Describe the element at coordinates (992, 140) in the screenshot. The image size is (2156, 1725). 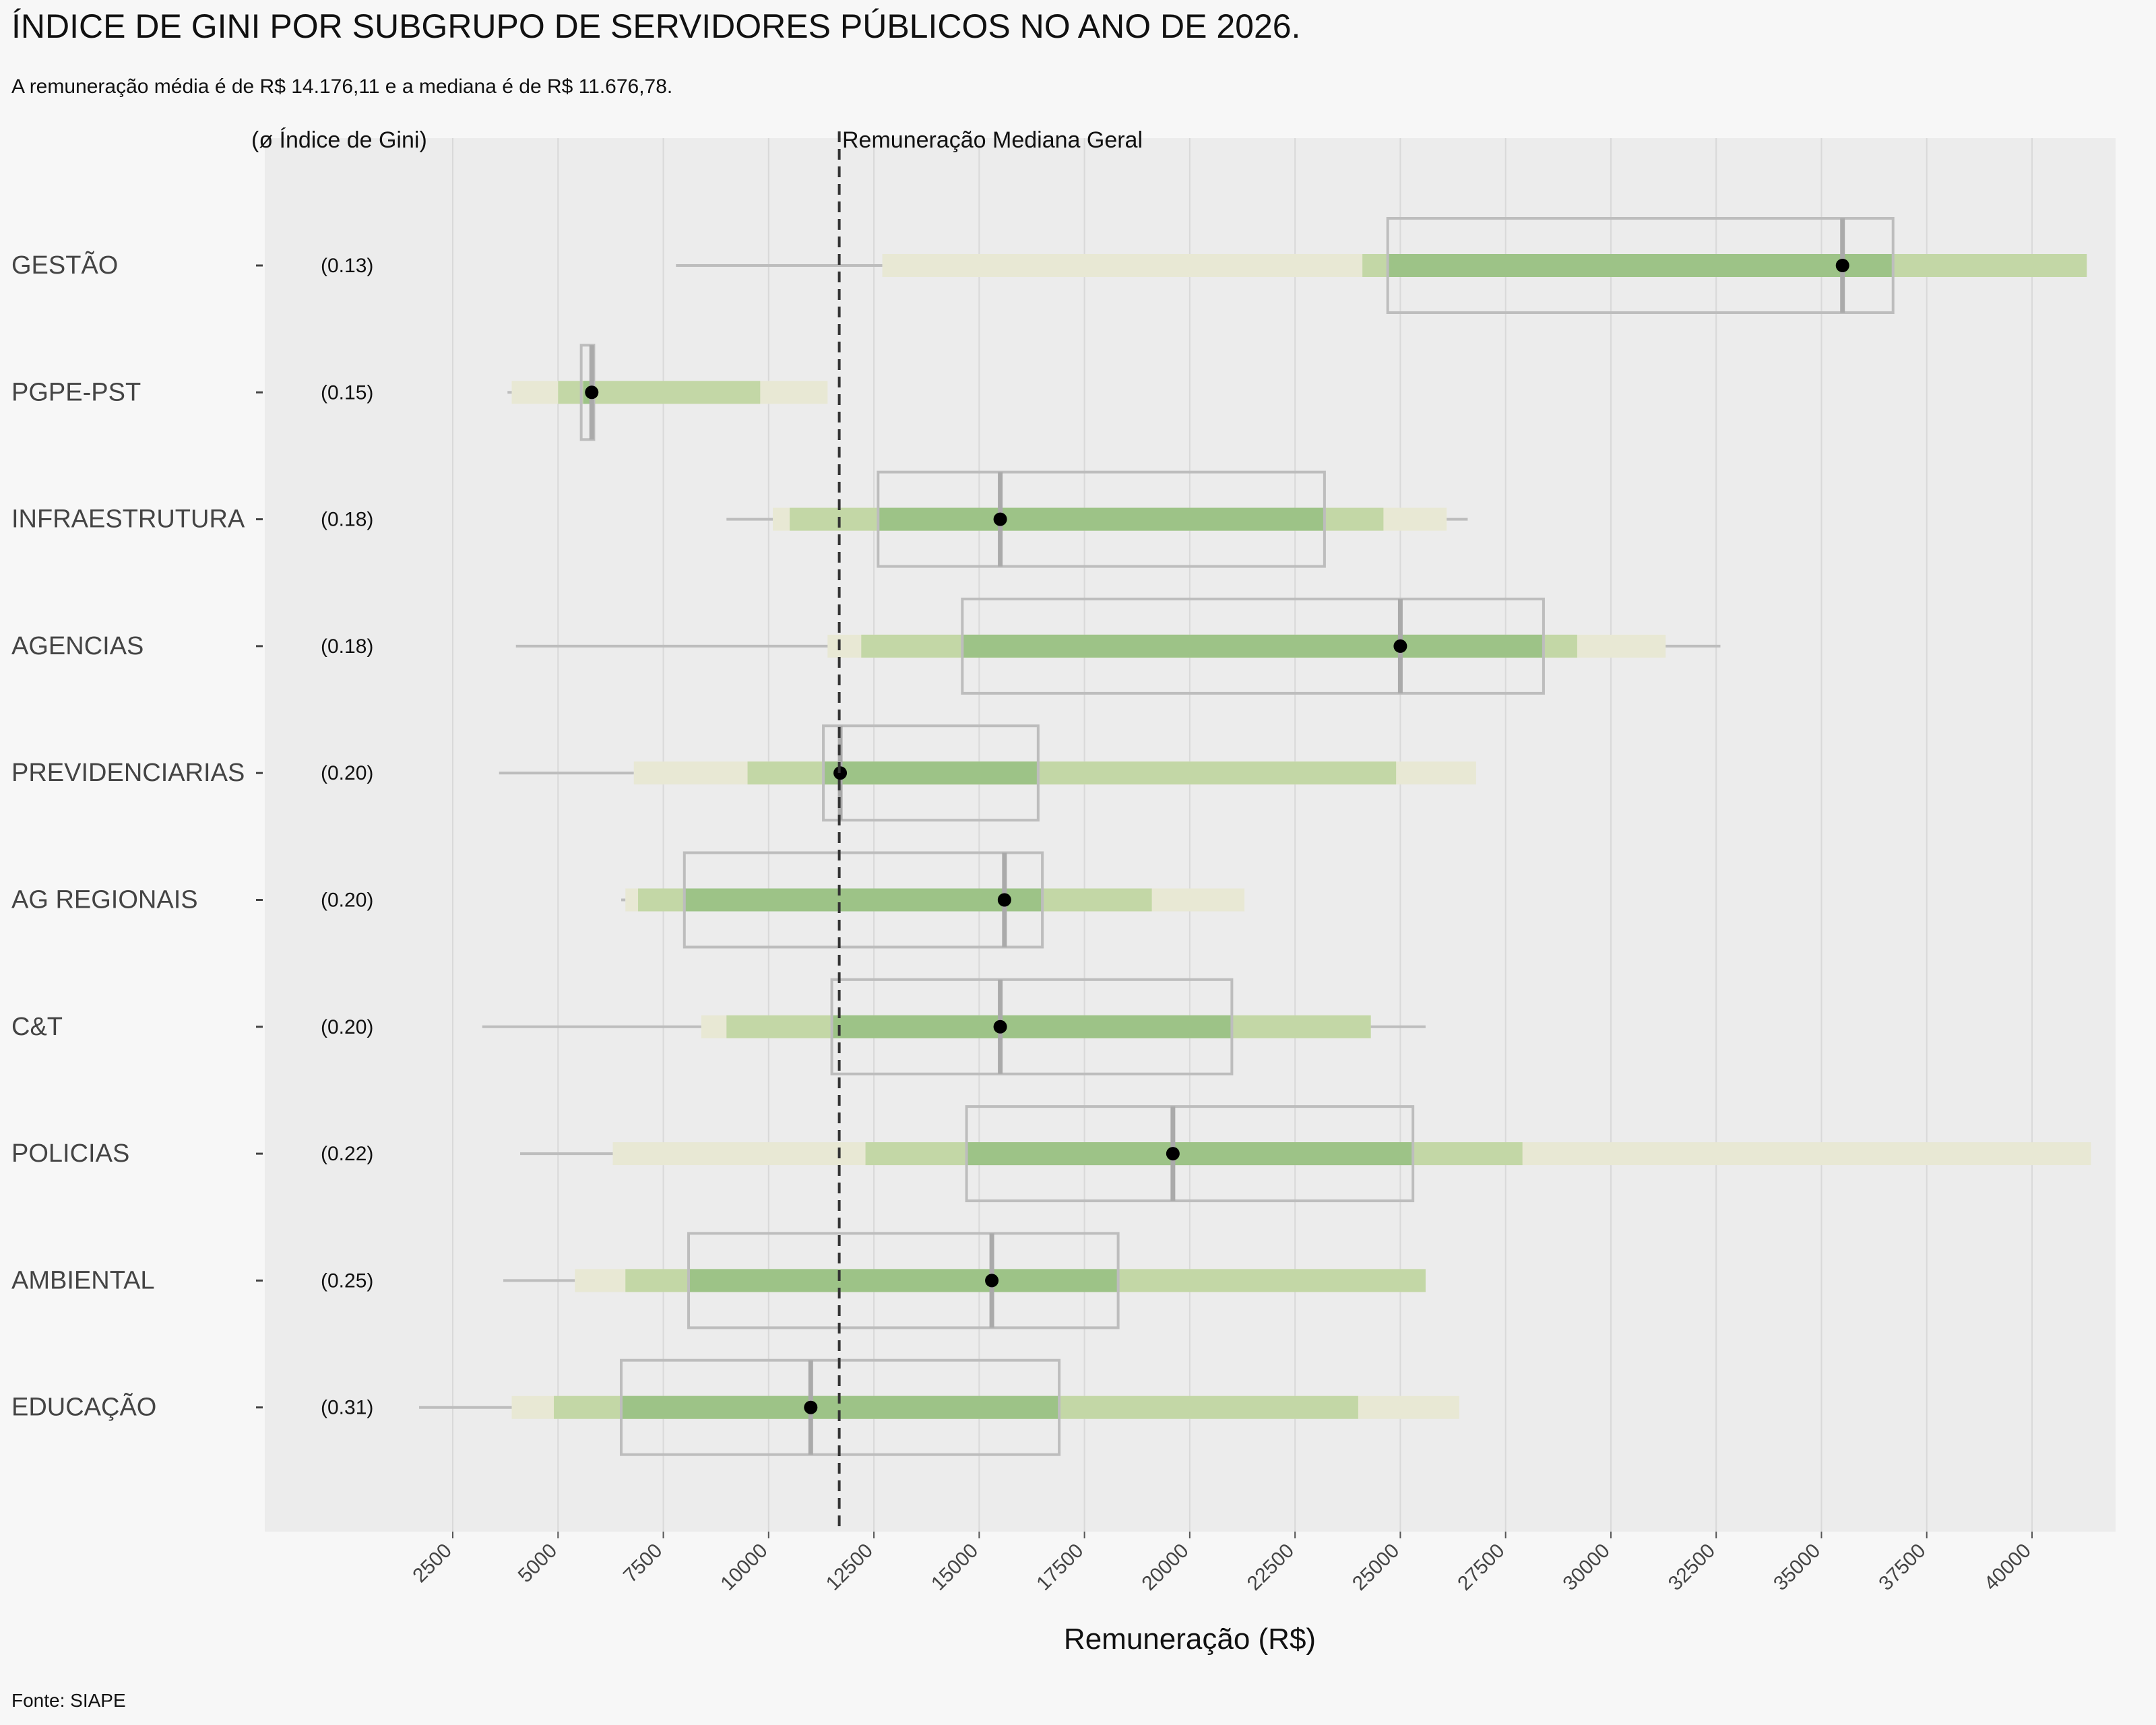
I see `reference-line-label: Remuneração Mediana Geral` at that location.